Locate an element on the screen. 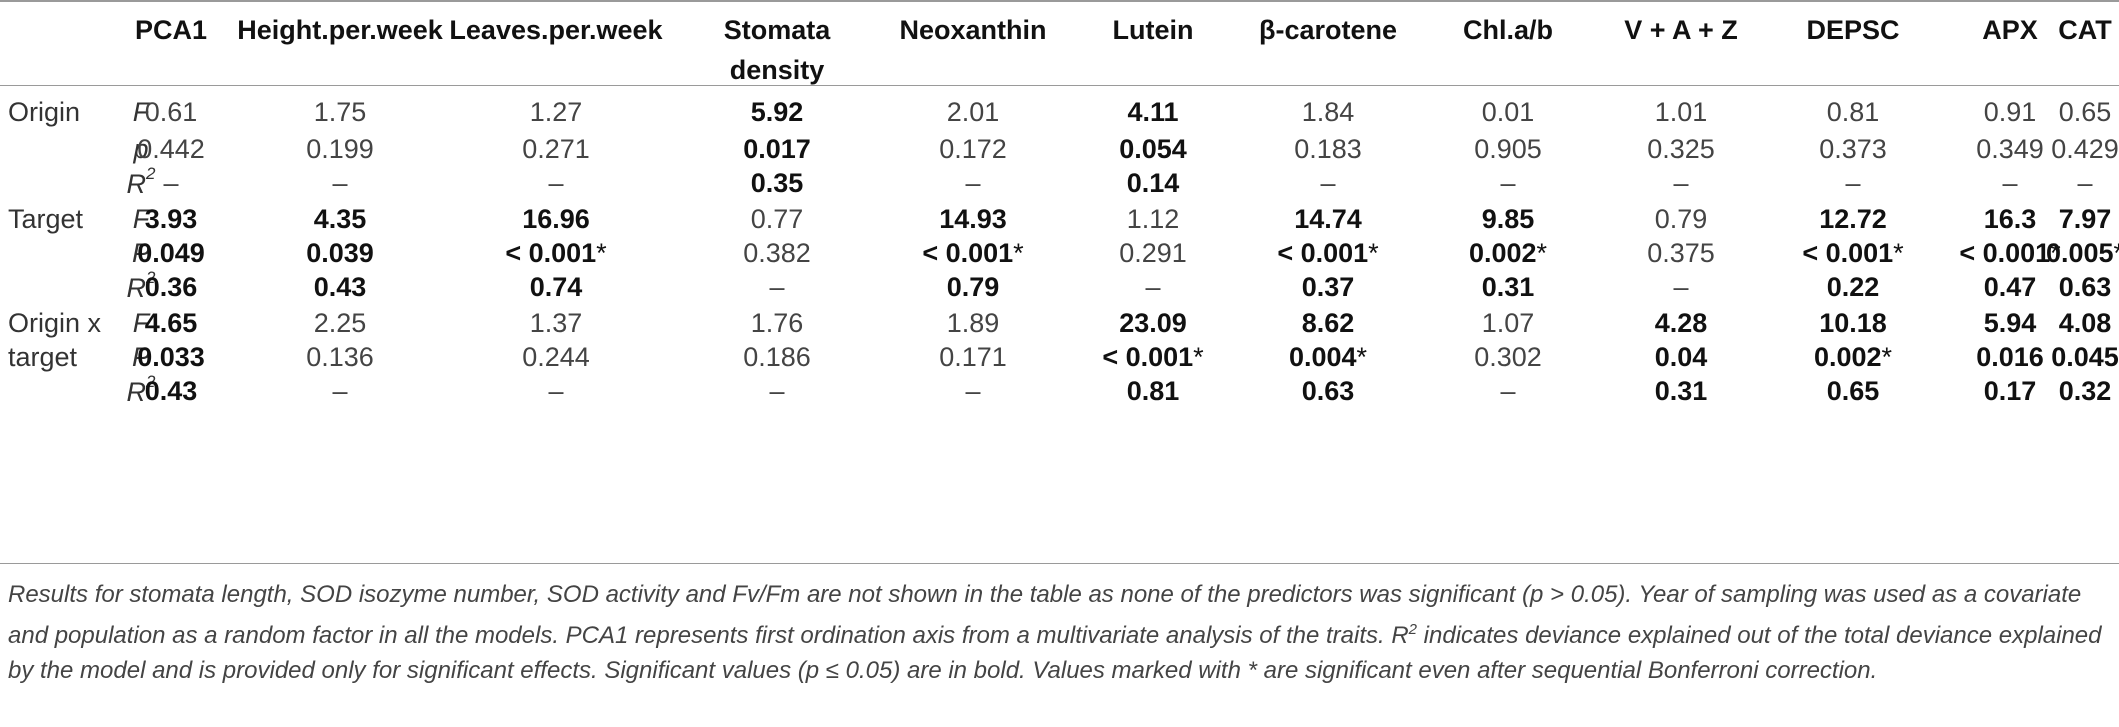 This screenshot has height=727, width=2119. table-cell: 5.94 is located at coordinates (2010, 323).